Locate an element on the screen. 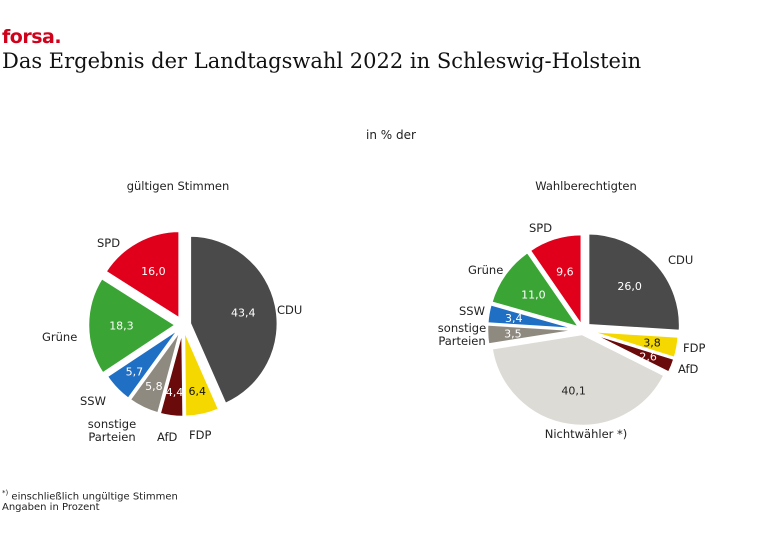  value-label-spd: 9,6 is located at coordinates (565, 272).